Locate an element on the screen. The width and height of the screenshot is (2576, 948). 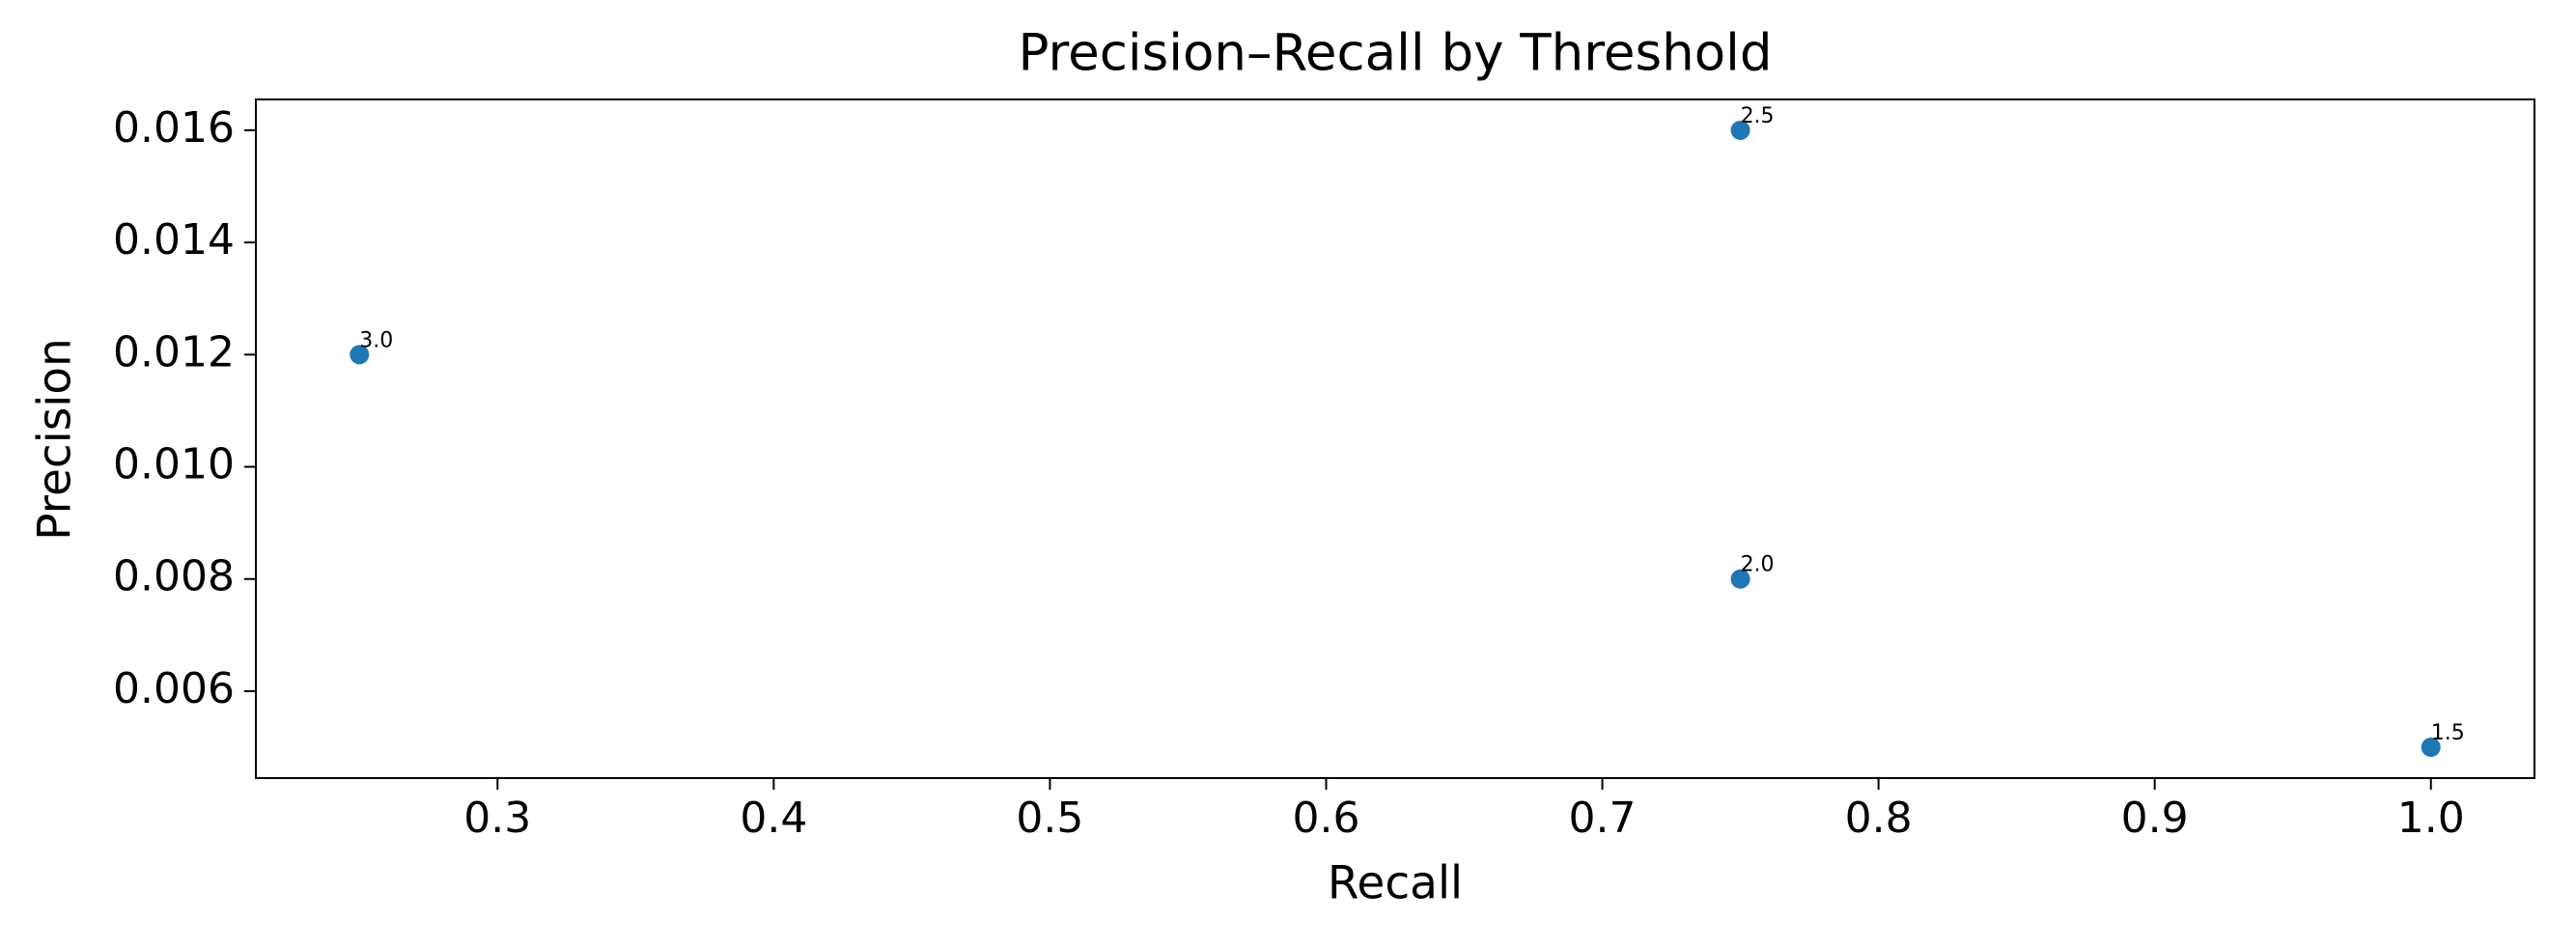
y-tick-label: 0.010 is located at coordinates (174, 464).